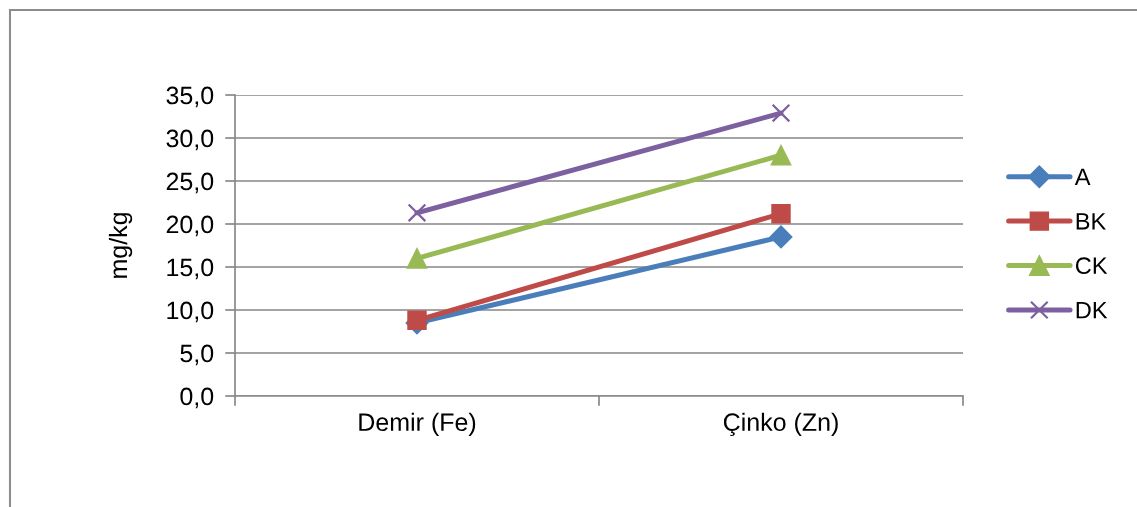 Image resolution: width=1137 pixels, height=507 pixels. What do you see at coordinates (417, 424) in the screenshot?
I see `x-tick-label: Demir (Fe)` at bounding box center [417, 424].